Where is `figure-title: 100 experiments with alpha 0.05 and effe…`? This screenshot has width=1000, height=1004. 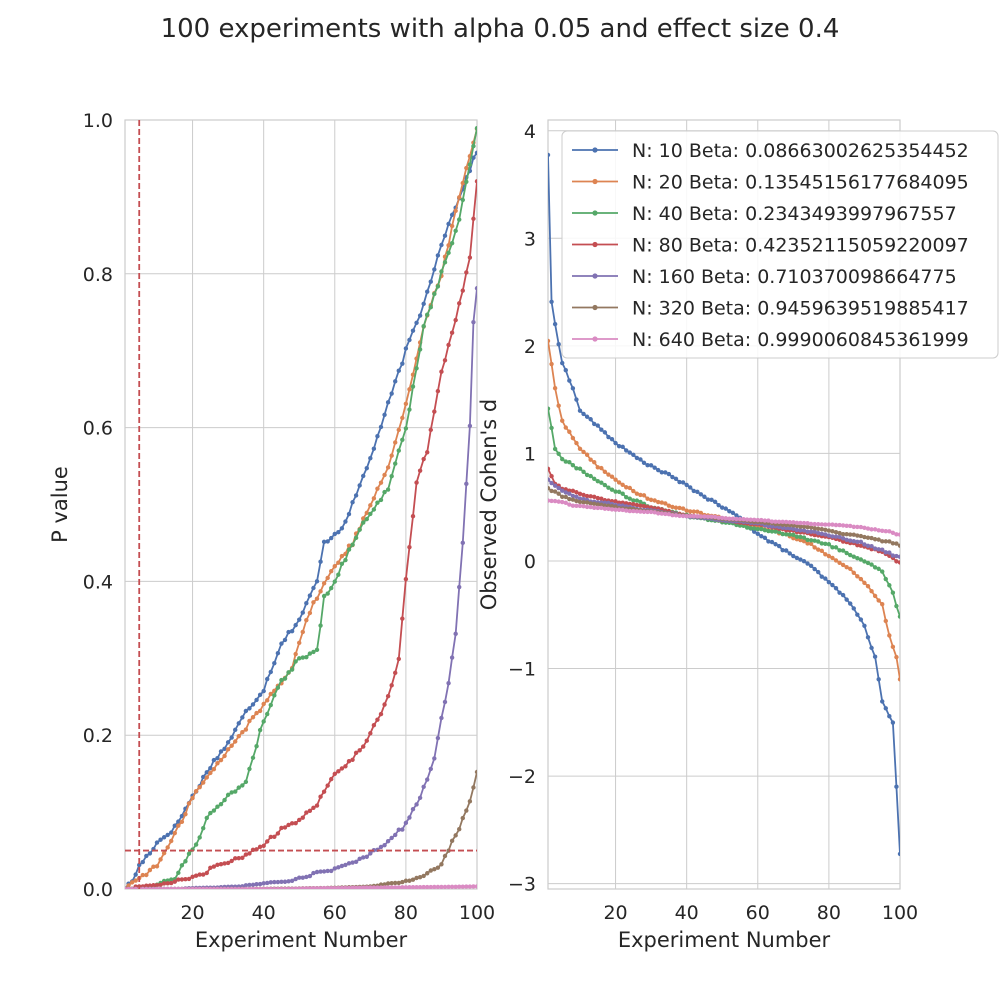 figure-title: 100 experiments with alpha 0.05 and effe… is located at coordinates (500, 29).